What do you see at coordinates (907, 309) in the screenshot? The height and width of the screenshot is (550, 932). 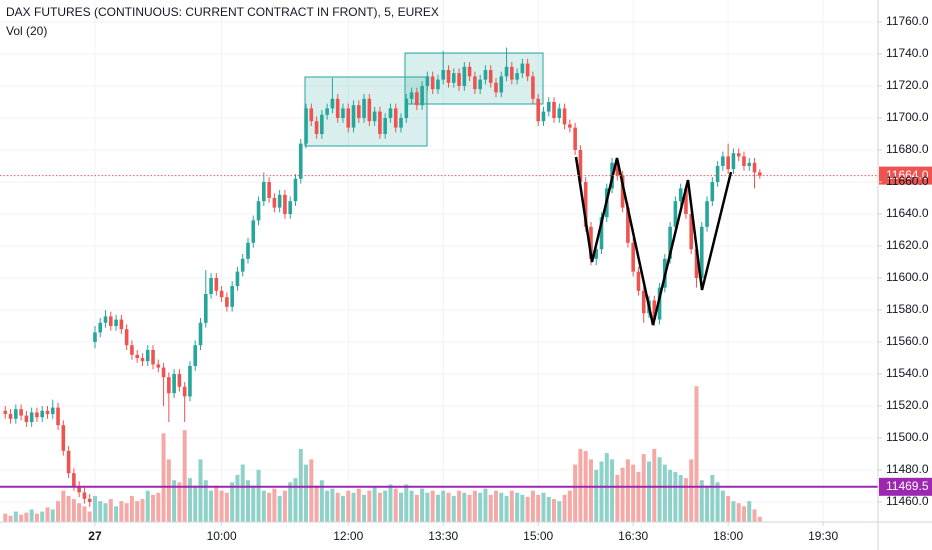 I see `y-tick-label: 11580.0` at bounding box center [907, 309].